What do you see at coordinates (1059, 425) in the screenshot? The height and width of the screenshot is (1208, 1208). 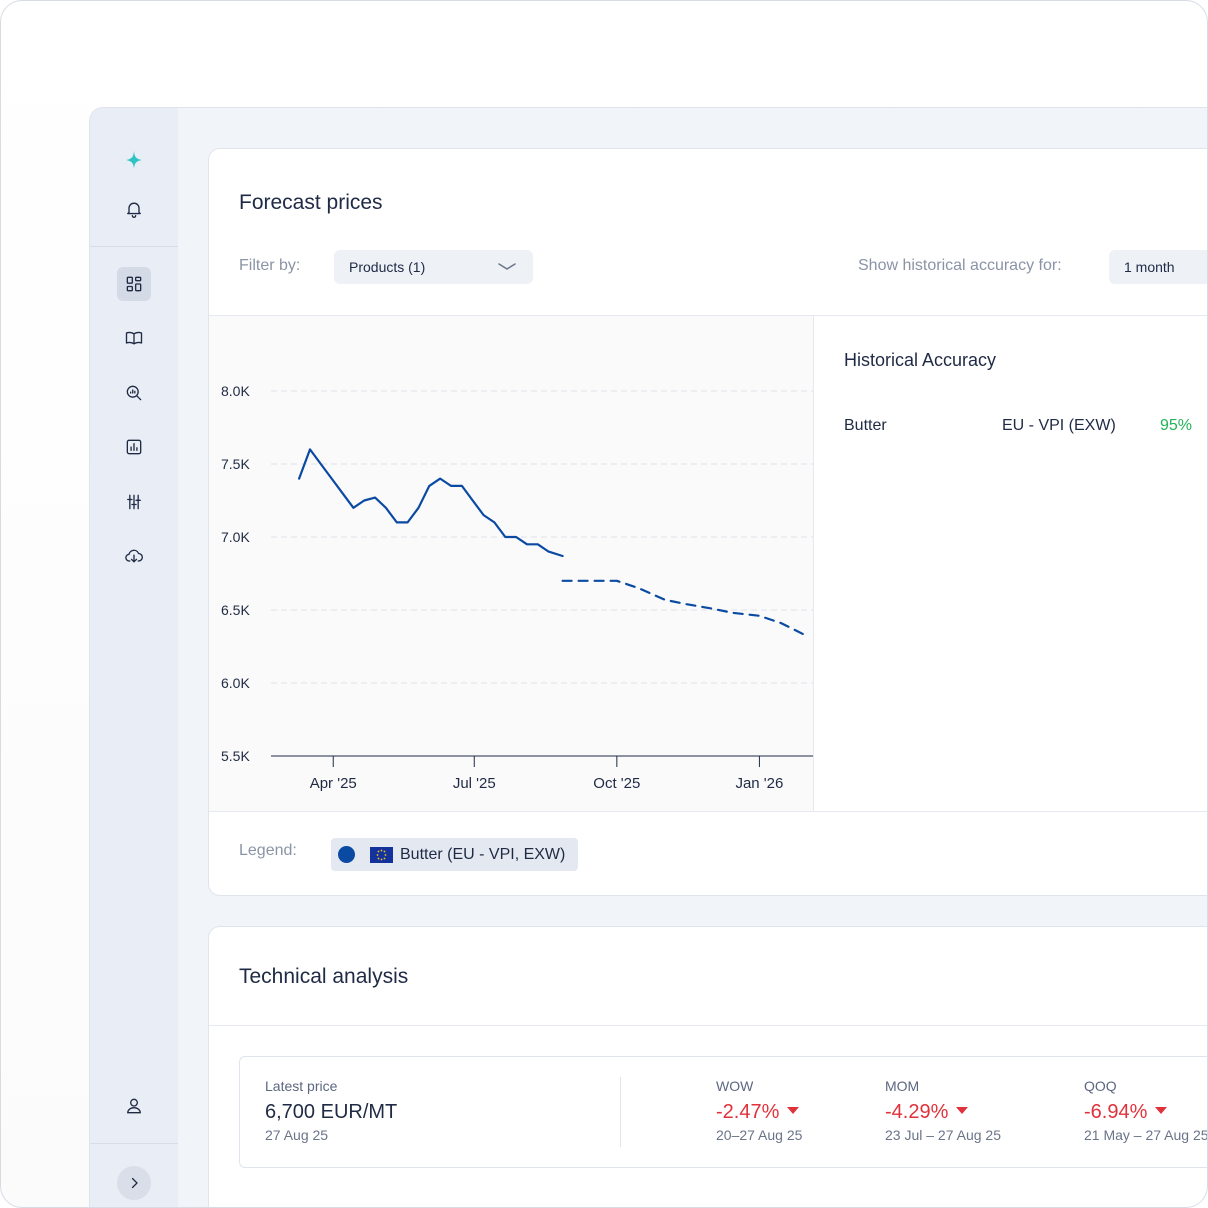 I see `accuracy-market: EU - VPI (EXW)` at bounding box center [1059, 425].